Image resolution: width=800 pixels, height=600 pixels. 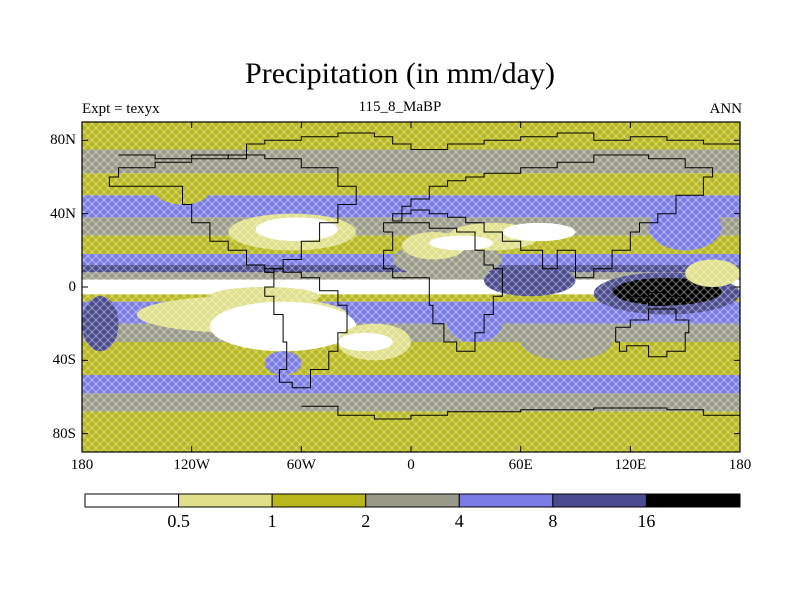 What do you see at coordinates (400, 73) in the screenshot?
I see `chart-title: Precipitation (in mm/day)` at bounding box center [400, 73].